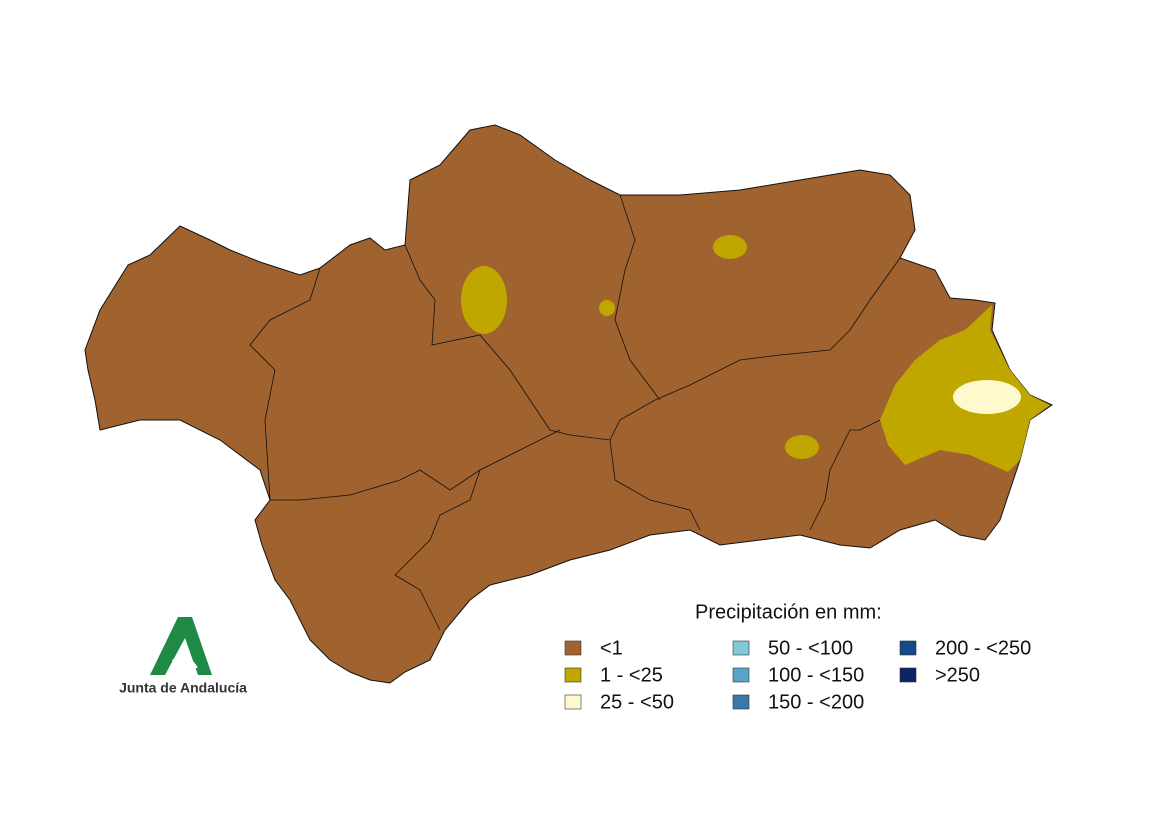 This screenshot has width=1169, height=826. I want to click on legend-label: 50 - <100, so click(810, 648).